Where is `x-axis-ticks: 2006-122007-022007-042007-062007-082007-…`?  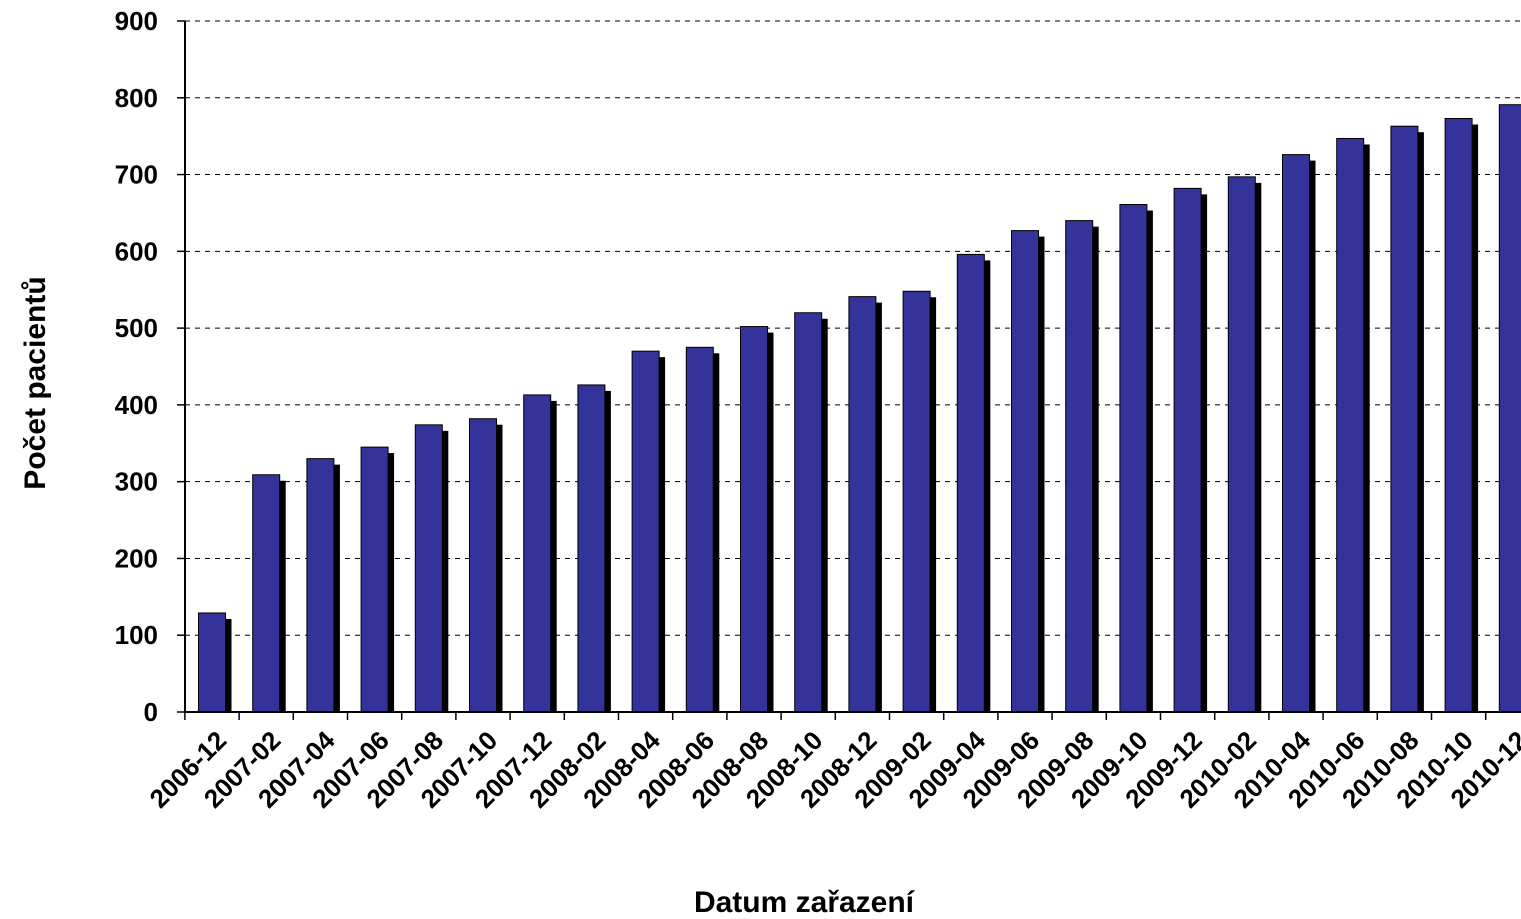 x-axis-ticks: 2006-122007-022007-042007-062007-082007-… is located at coordinates (832, 763).